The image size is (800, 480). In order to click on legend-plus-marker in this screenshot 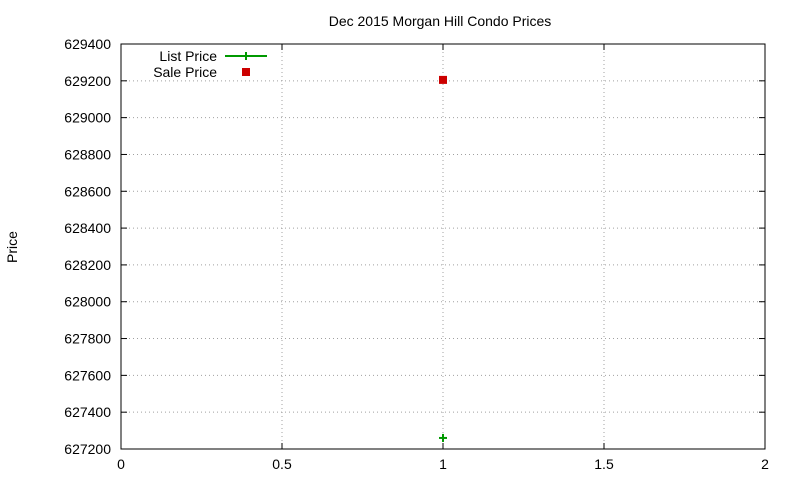, I will do `click(246, 56)`.